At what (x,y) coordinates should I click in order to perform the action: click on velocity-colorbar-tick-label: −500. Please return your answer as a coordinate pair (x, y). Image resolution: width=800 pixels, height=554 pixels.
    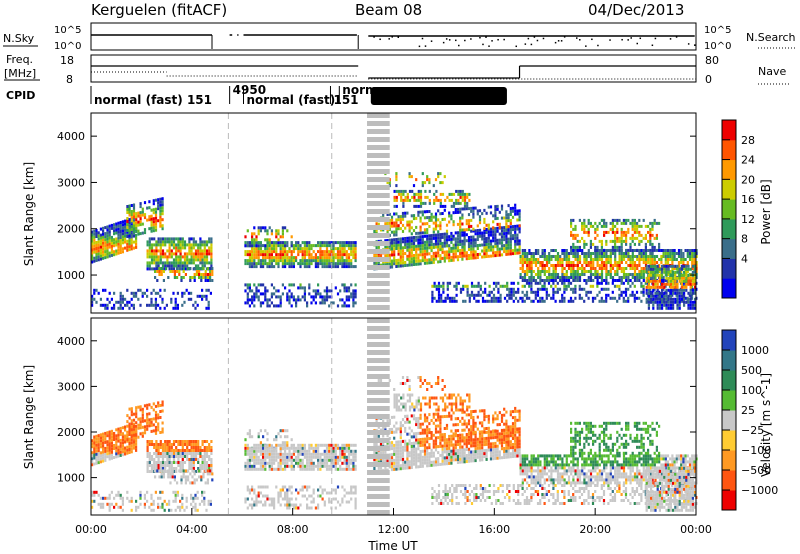
    Looking at the image, I should click on (756, 470).